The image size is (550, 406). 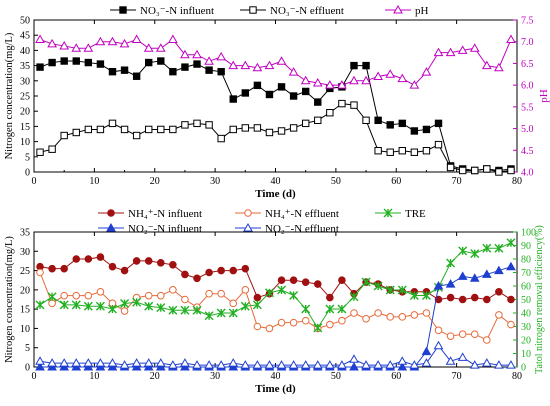 What do you see at coordinates (527, 64) in the screenshot?
I see `y2-tick-label: 6.5` at bounding box center [527, 64].